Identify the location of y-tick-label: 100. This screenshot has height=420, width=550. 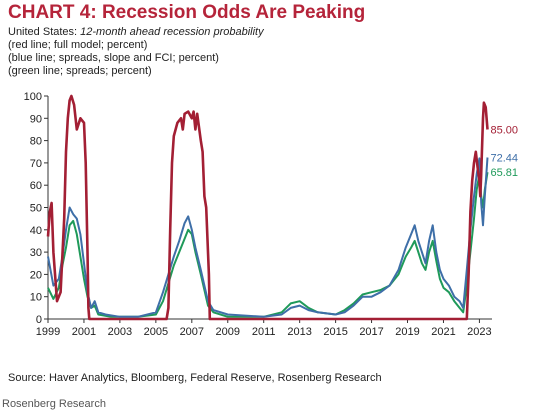
(33, 97).